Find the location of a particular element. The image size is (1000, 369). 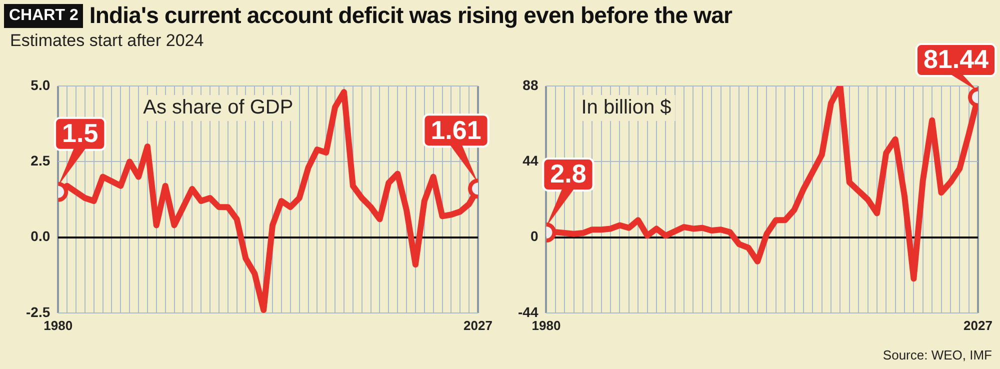

chart-subtitle: Estimates start after 2024 is located at coordinates (107, 41).